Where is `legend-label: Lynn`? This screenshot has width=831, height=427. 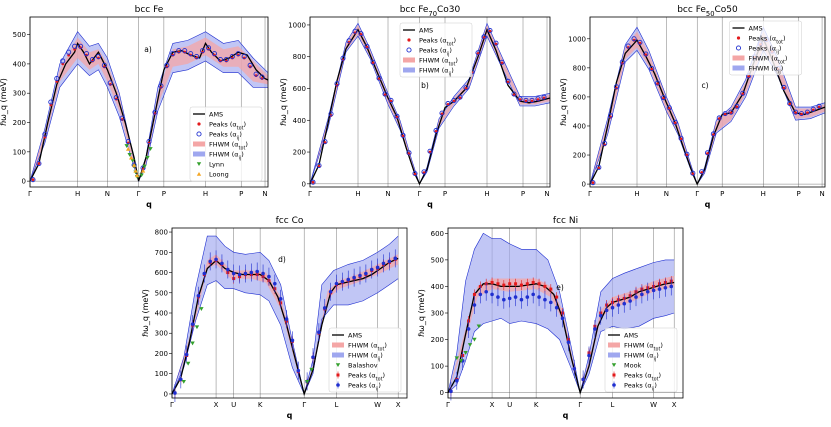
legend-label: Lynn is located at coordinates (216, 164).